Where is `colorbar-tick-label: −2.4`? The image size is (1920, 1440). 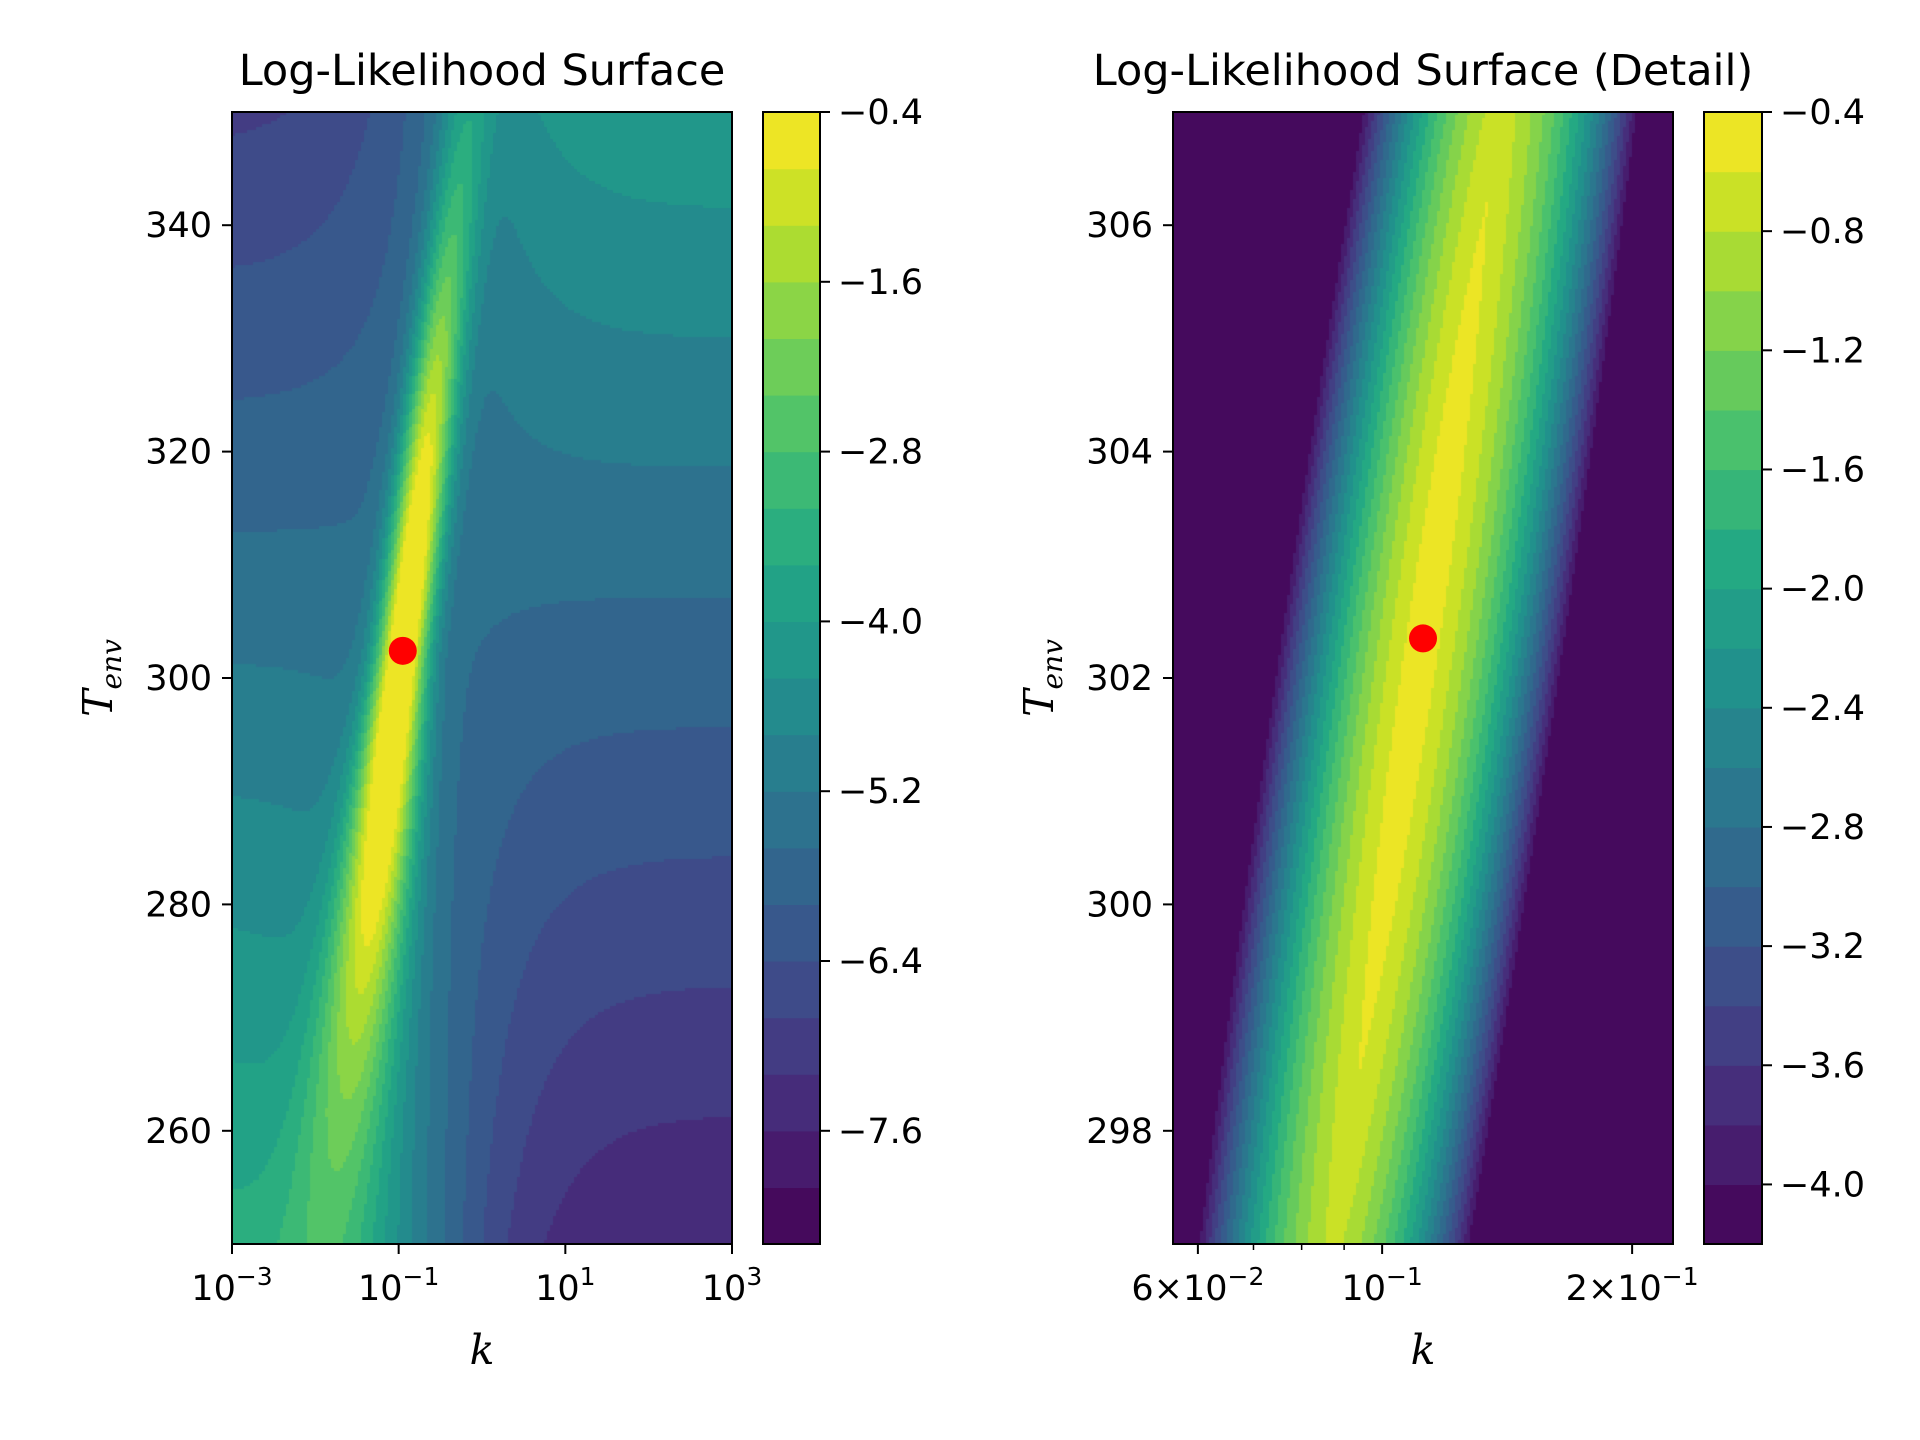
colorbar-tick-label: −2.4 is located at coordinates (1822, 709).